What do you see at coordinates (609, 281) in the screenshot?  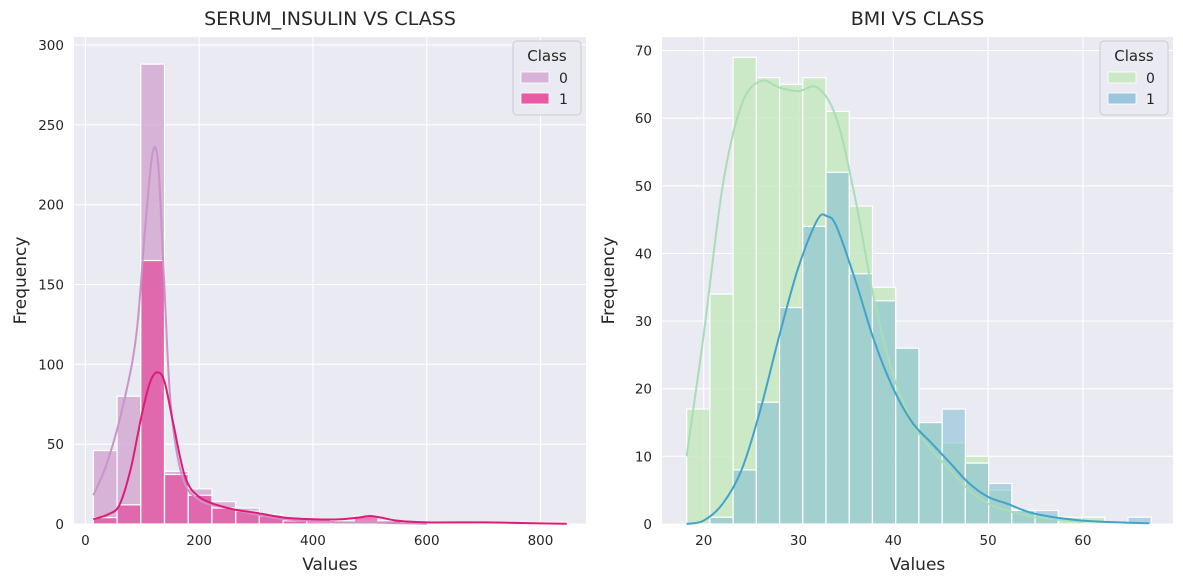 I see `bmi-y-axis-label: Frequency` at bounding box center [609, 281].